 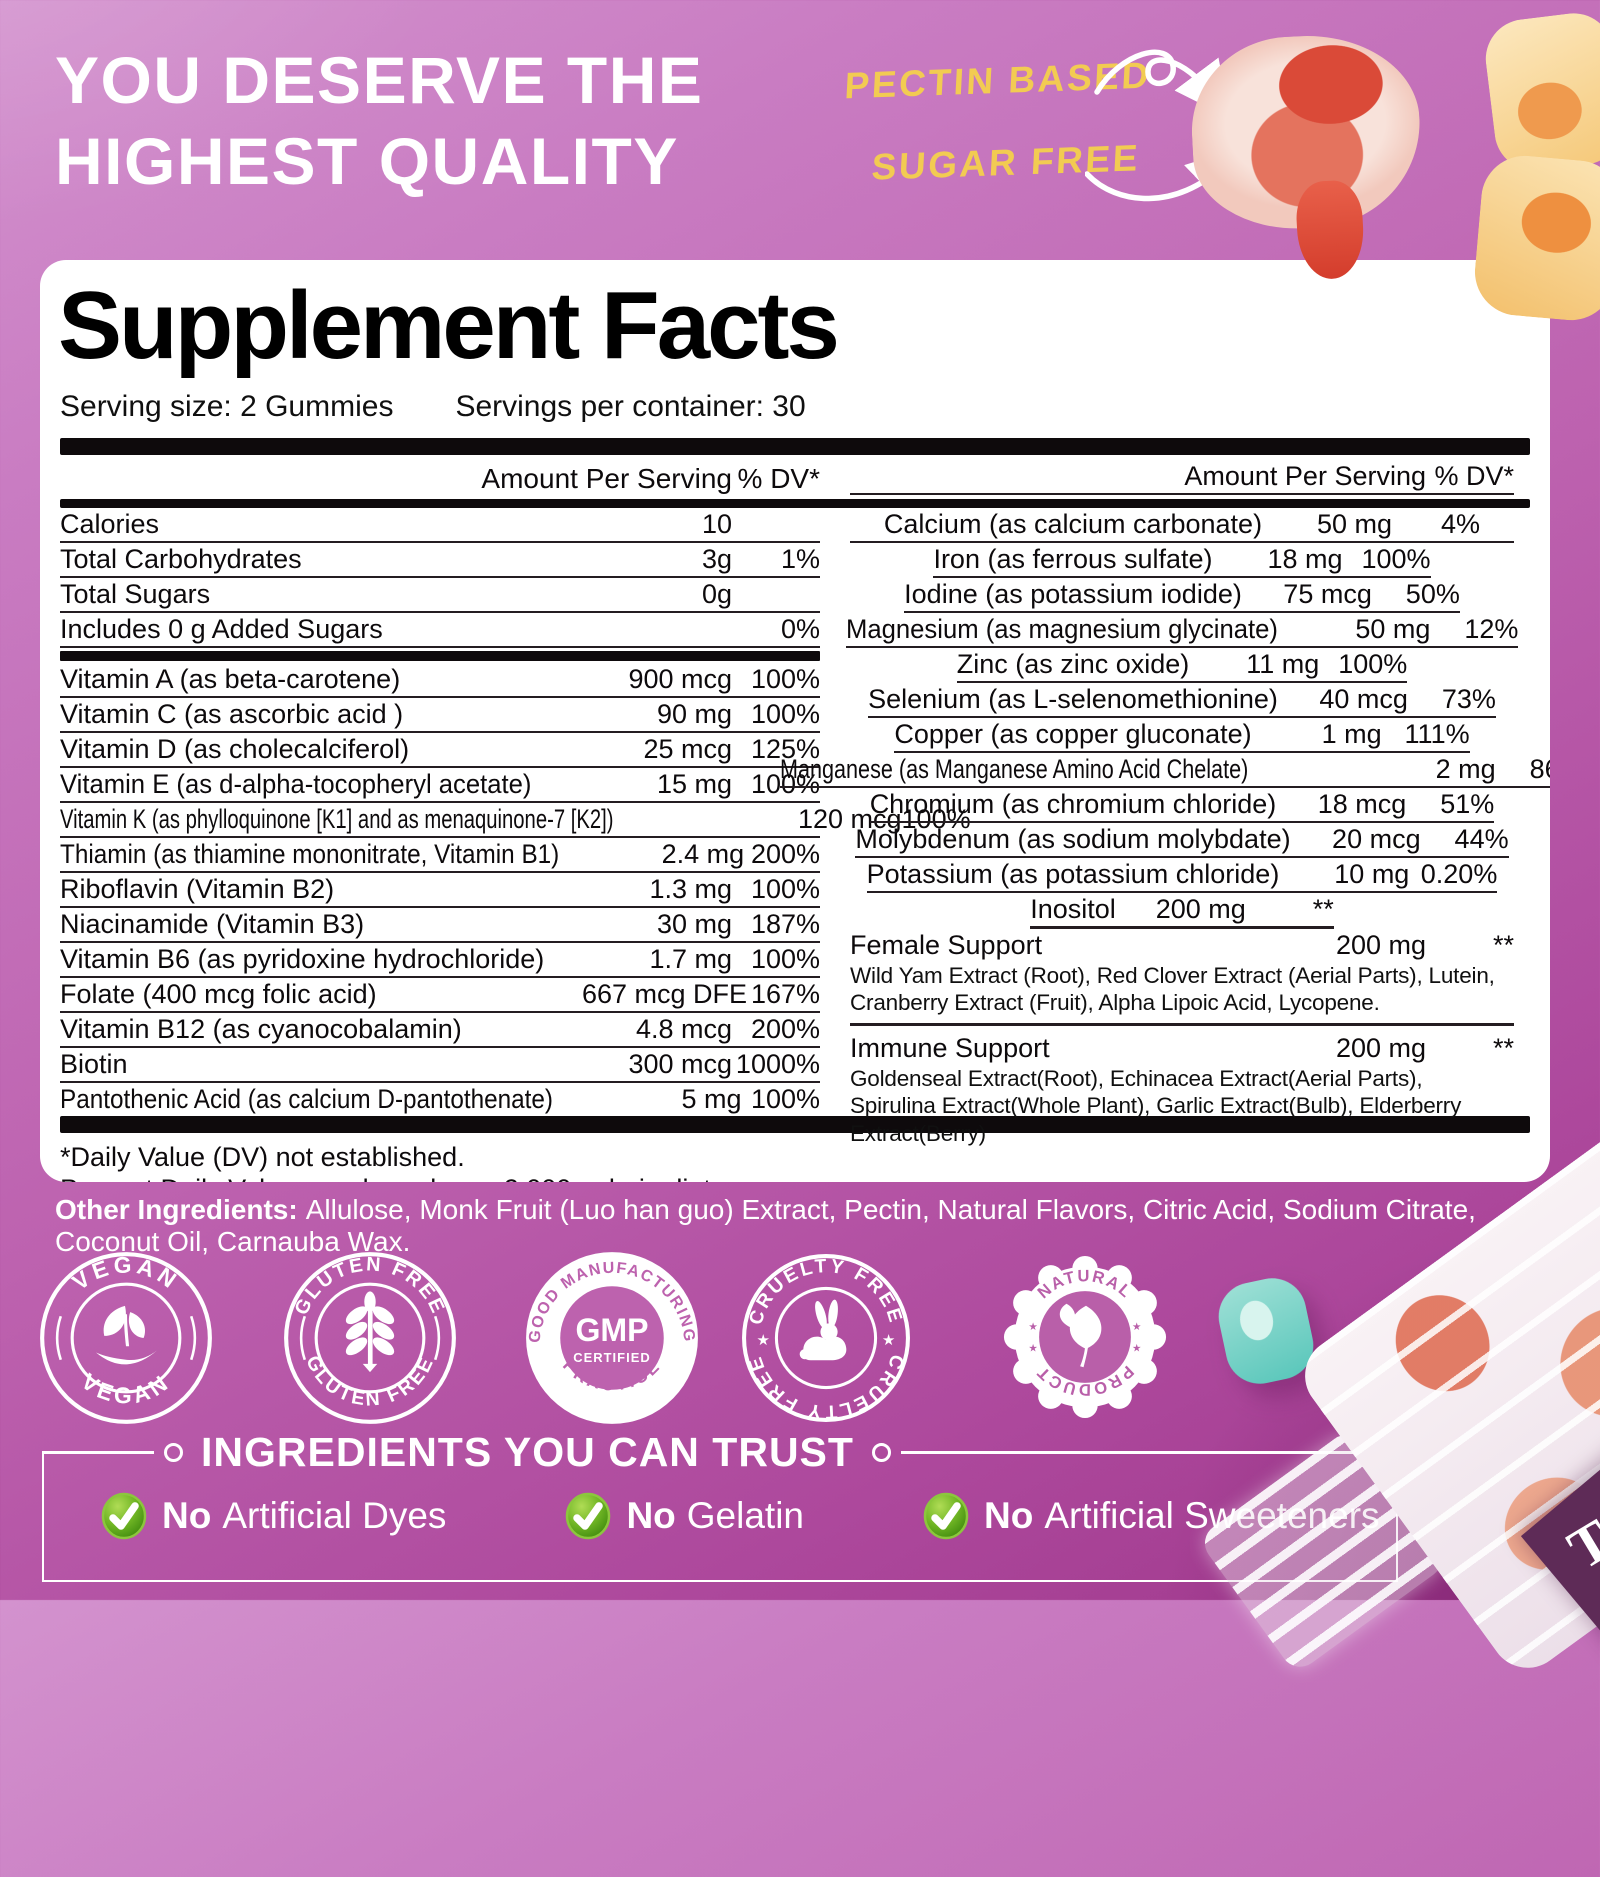 I want to click on table-row: Total Sugars 0g, so click(x=440, y=595).